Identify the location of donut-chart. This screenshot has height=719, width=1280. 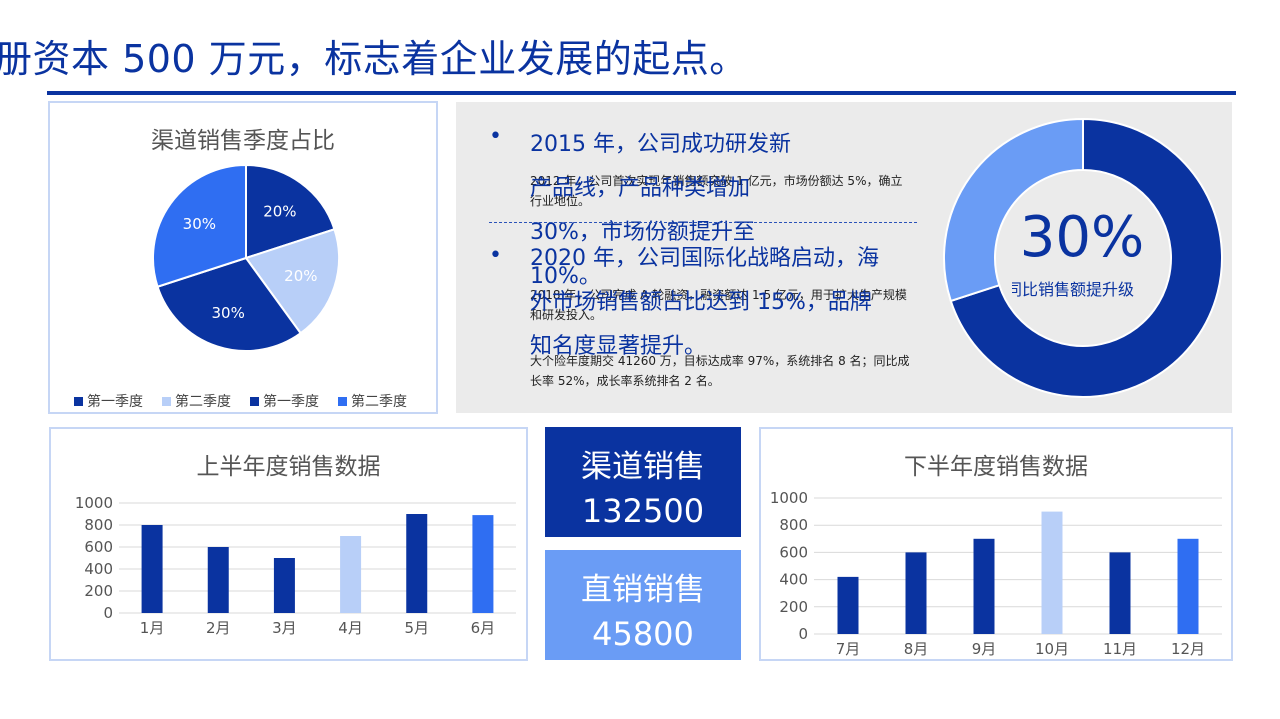
(1083, 257).